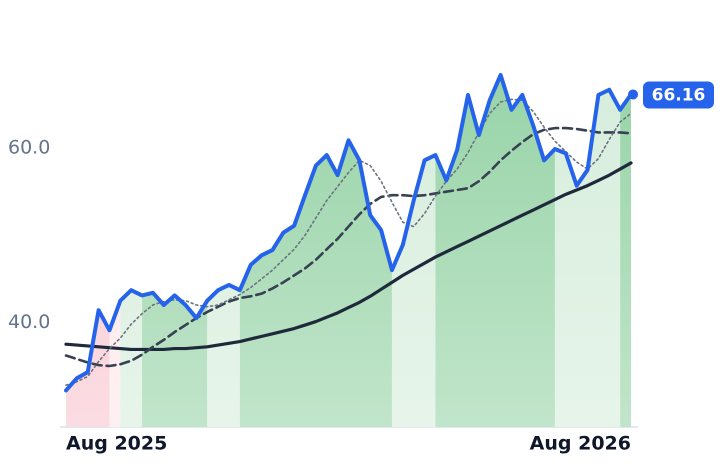 Image resolution: width=718 pixels, height=464 pixels. I want to click on last-price-dot, so click(633, 94).